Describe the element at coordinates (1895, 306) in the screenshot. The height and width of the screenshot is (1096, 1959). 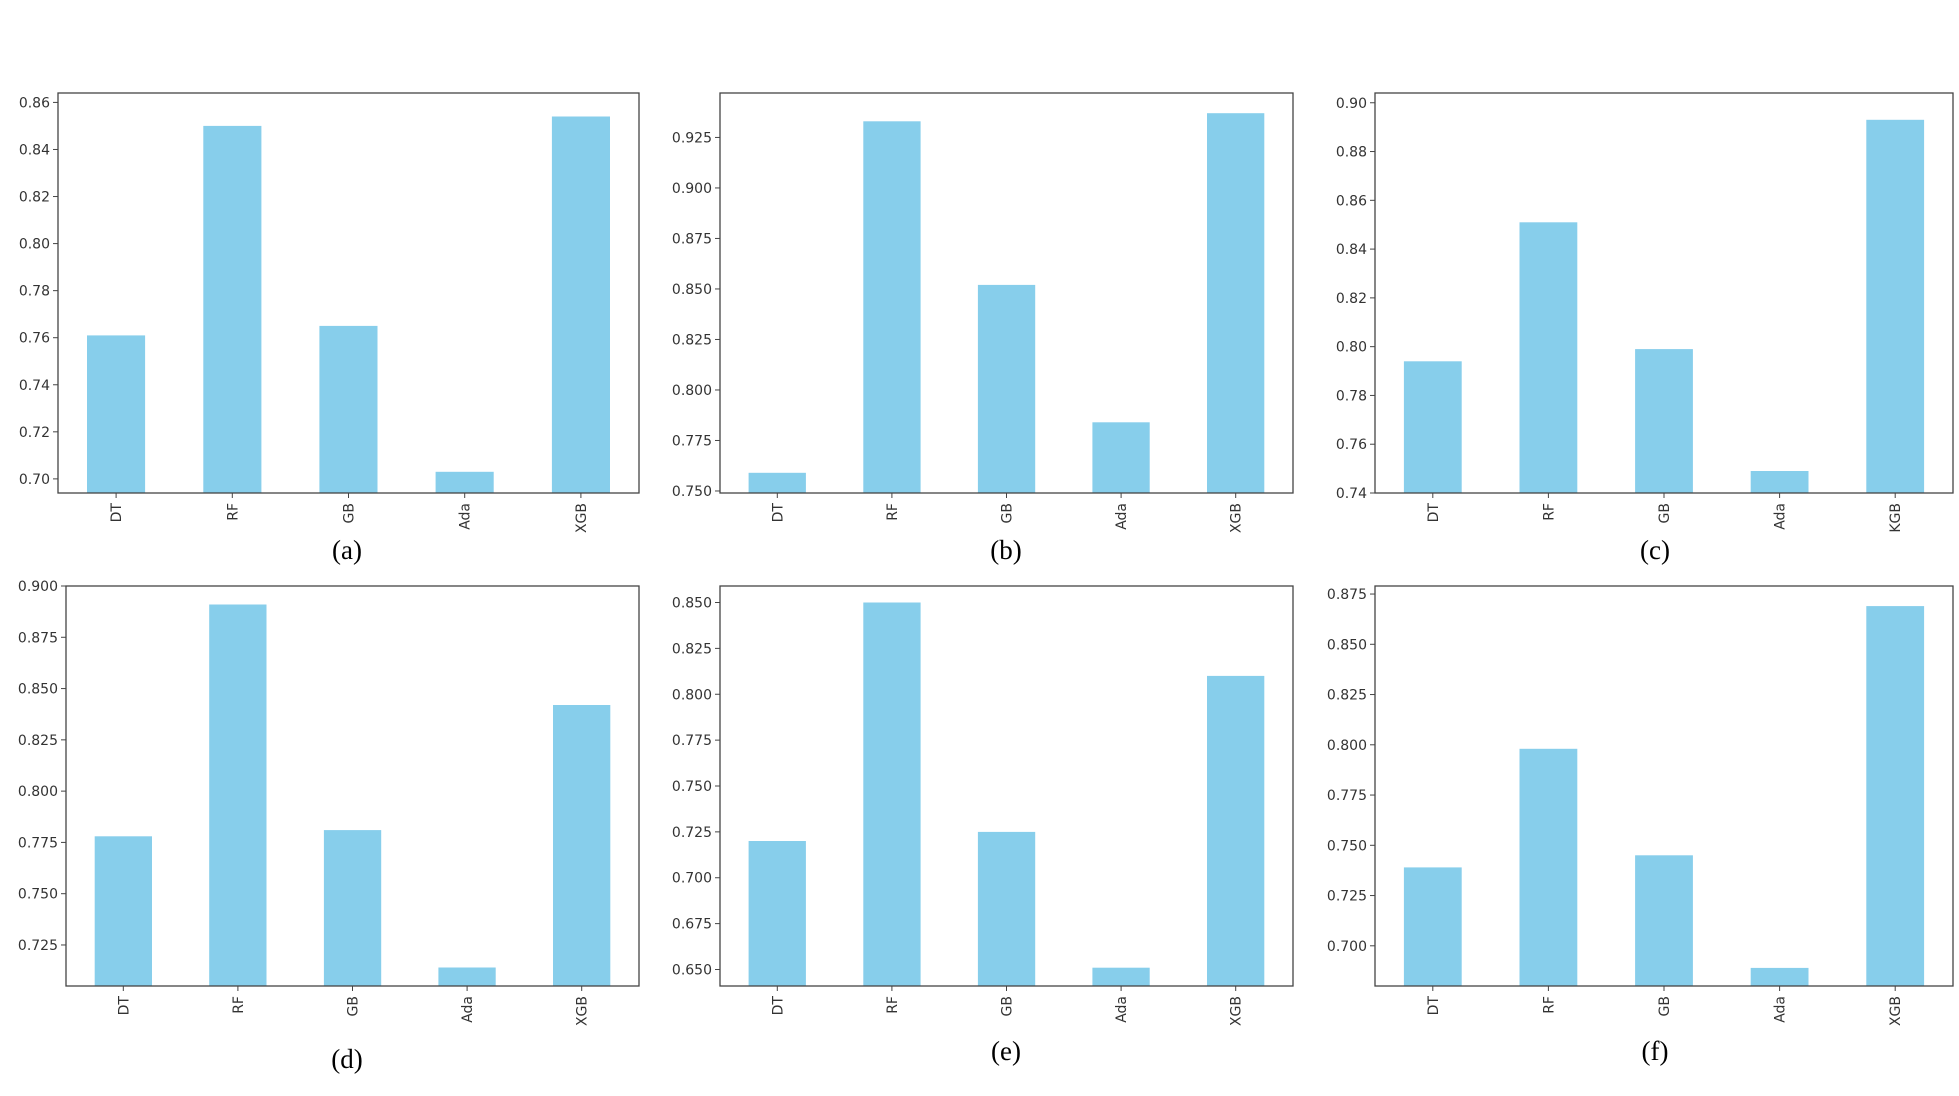
I see `bar-kgb` at that location.